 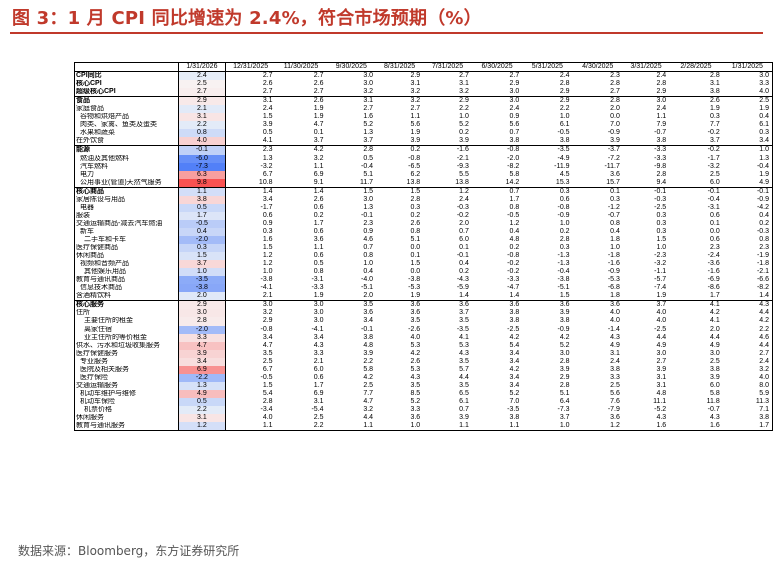 What do you see at coordinates (126, 125) in the screenshot?
I see `row-label: 肉类、家禽、鱼类及蛋类` at bounding box center [126, 125].